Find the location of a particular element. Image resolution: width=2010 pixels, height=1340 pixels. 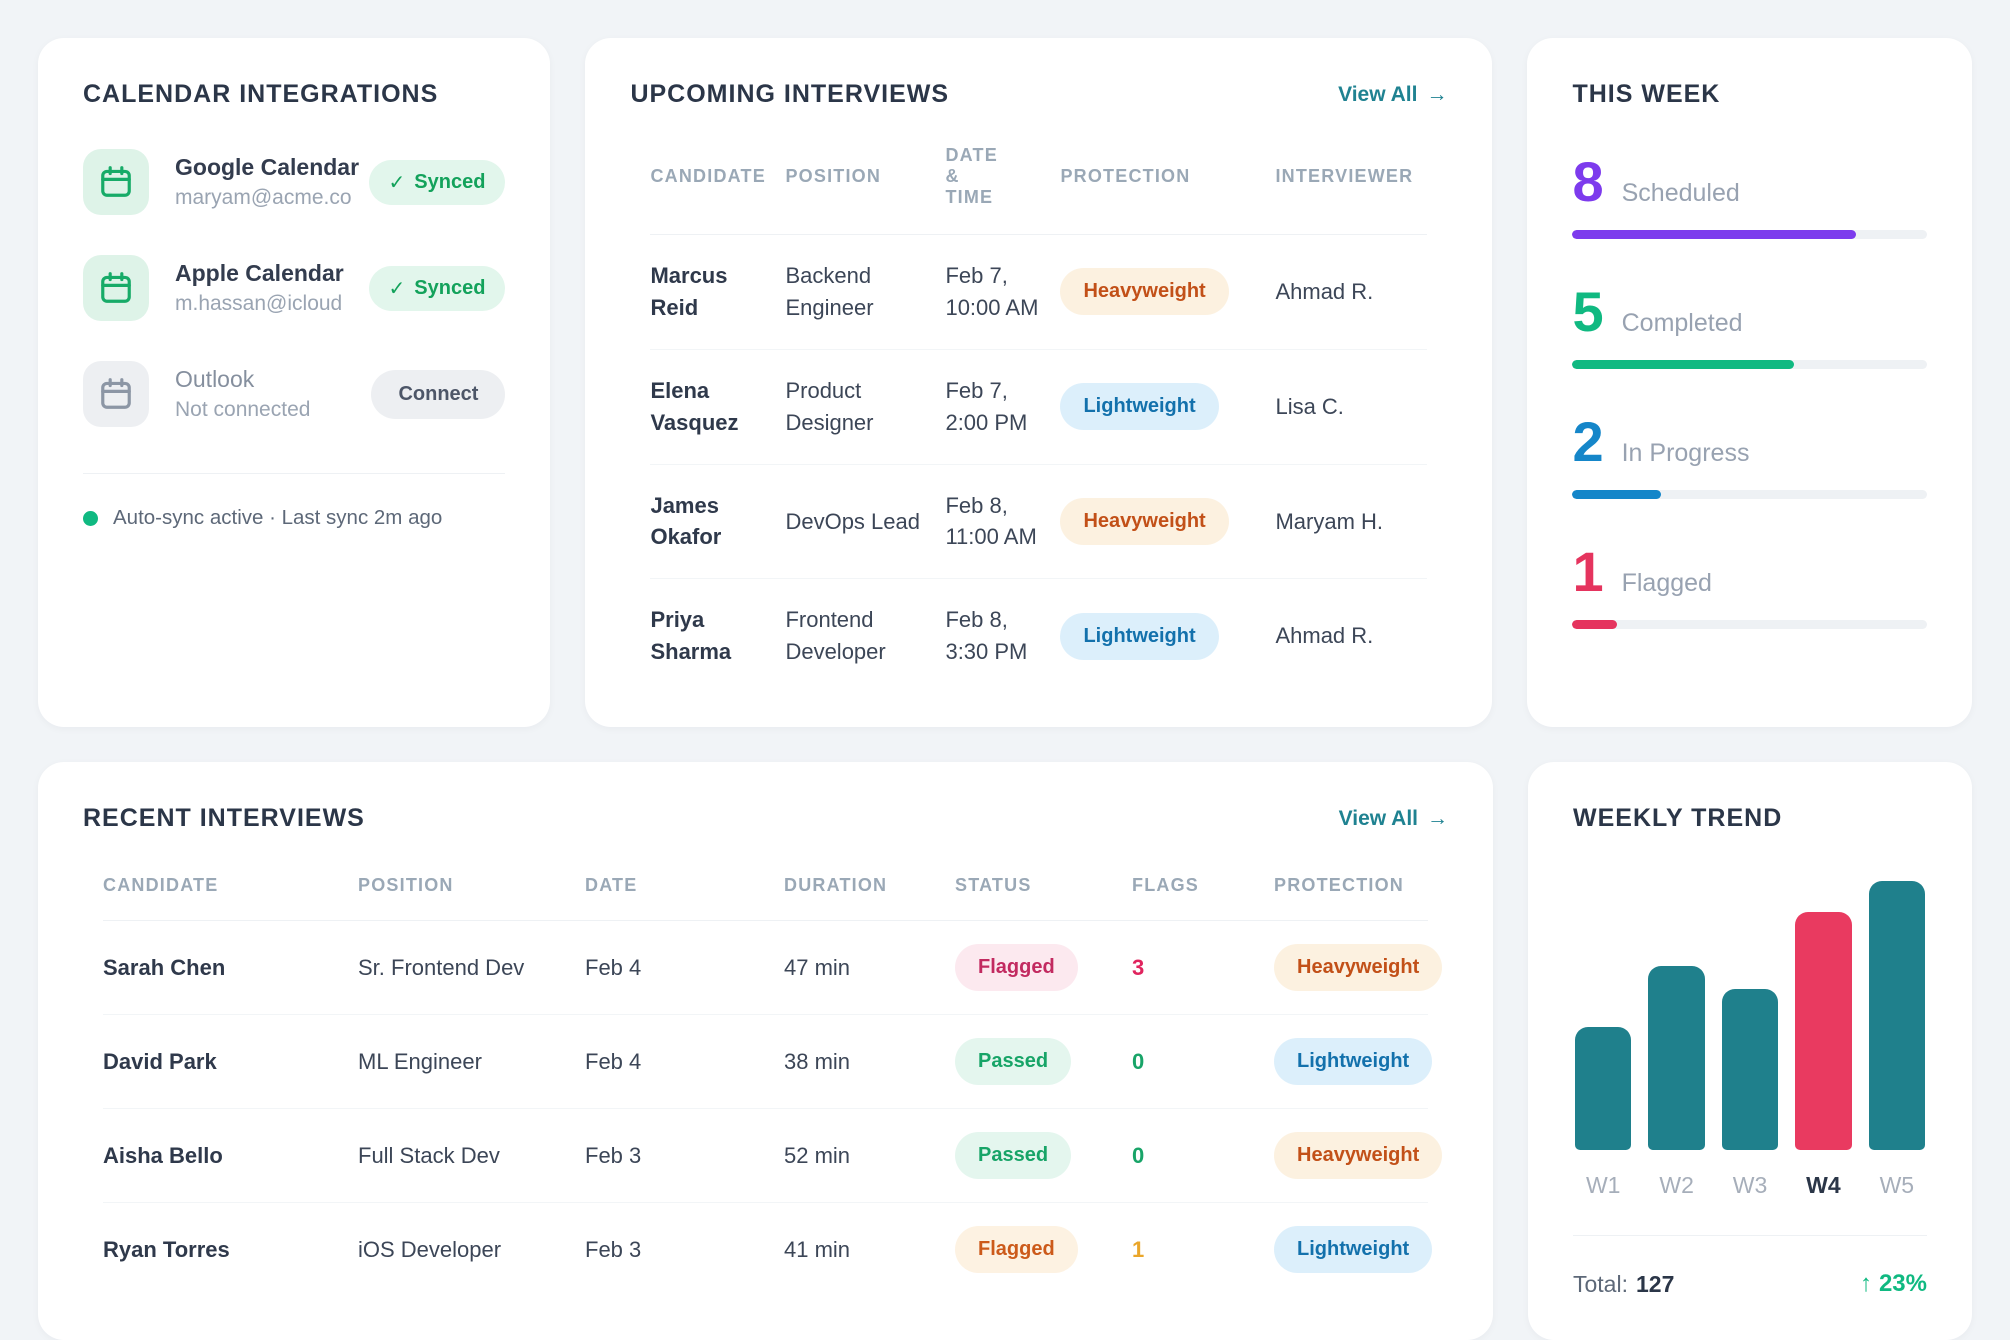

card-header: RECENT INTERVIEWS View All → is located at coordinates (765, 818).